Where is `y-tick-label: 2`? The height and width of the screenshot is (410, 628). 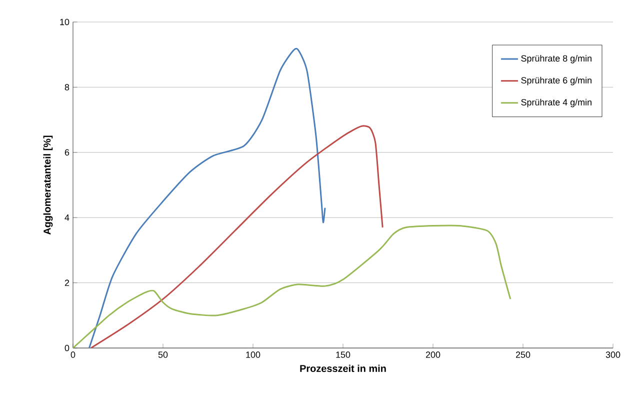
y-tick-label: 2 is located at coordinates (67, 283).